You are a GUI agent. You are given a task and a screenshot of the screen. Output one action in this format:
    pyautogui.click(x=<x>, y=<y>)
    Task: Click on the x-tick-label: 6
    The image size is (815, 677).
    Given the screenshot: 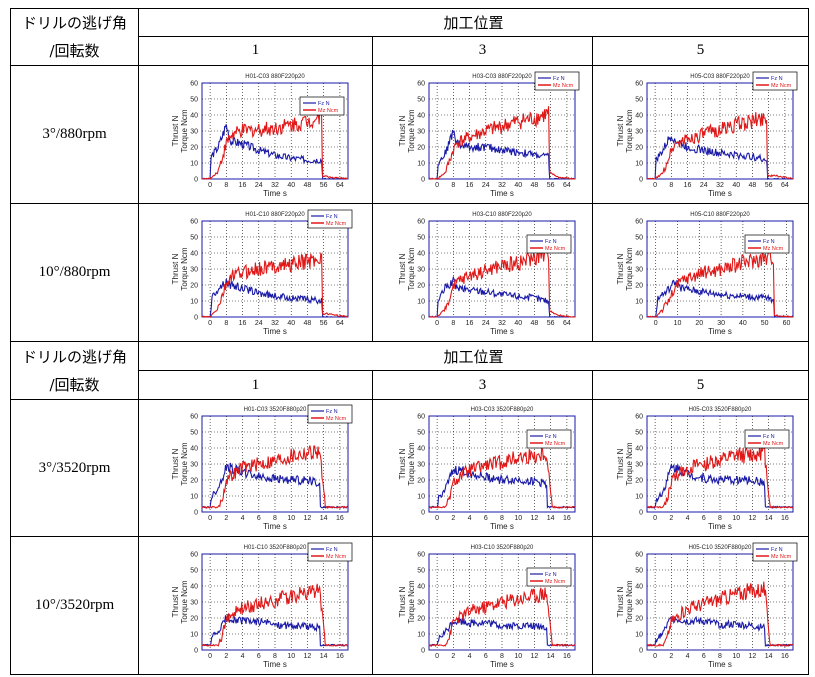 What is the action you would take?
    pyautogui.click(x=703, y=518)
    